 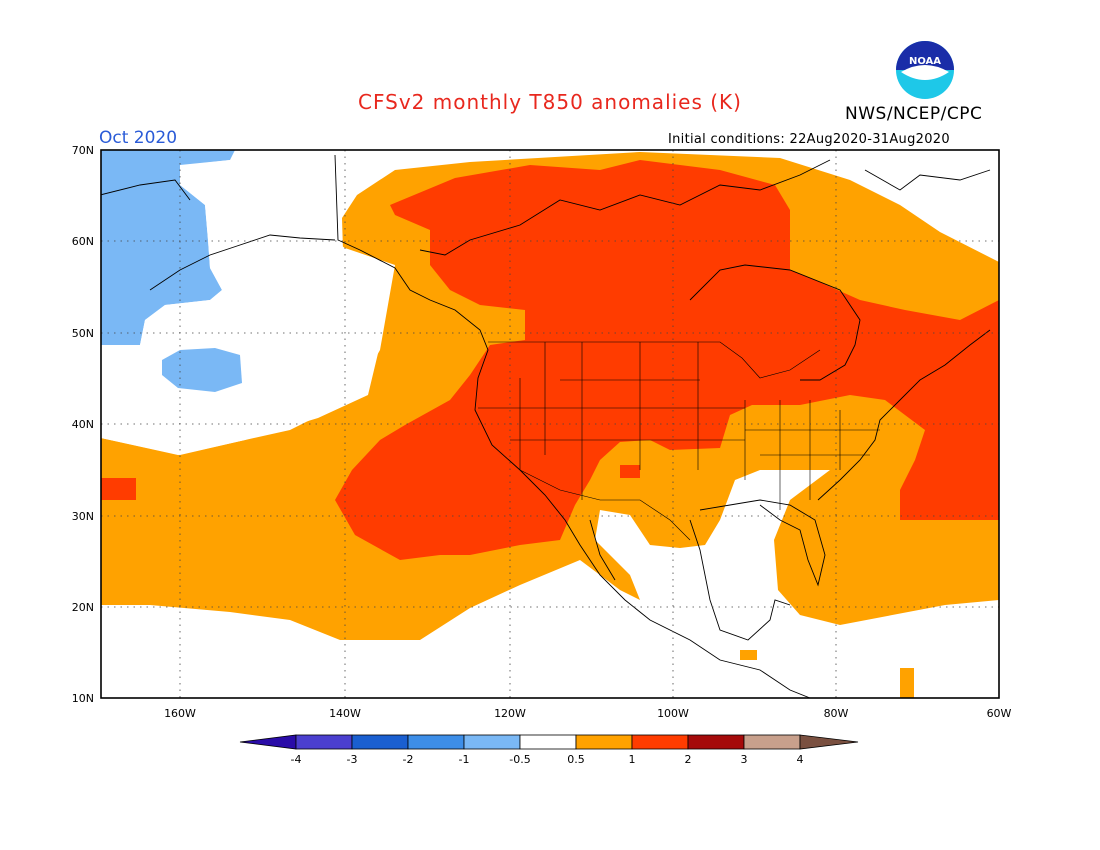 What do you see at coordinates (268, 742) in the screenshot?
I see `legend-arrow-low` at bounding box center [268, 742].